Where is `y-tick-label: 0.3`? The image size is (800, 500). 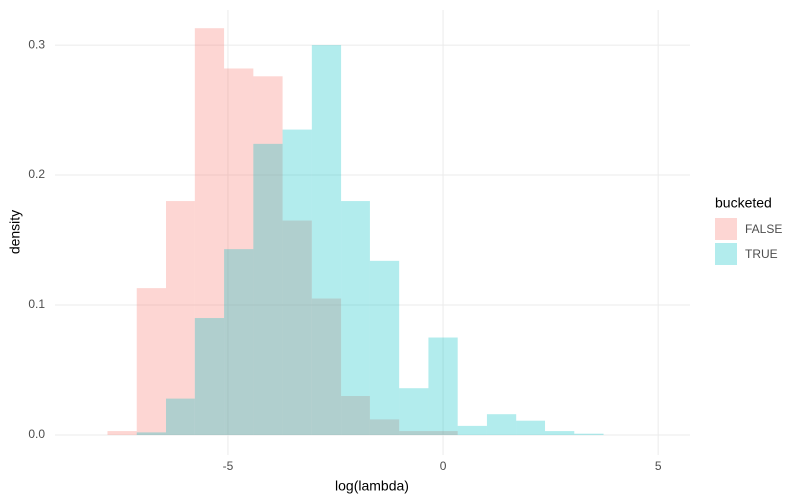
y-tick-label: 0.3 is located at coordinates (36, 44).